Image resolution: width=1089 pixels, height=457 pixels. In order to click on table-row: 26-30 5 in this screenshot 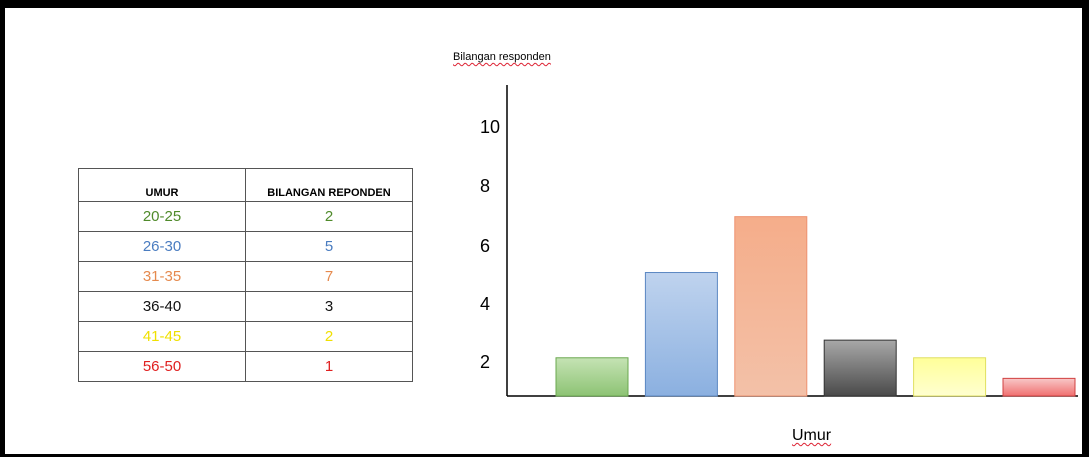, I will do `click(245, 246)`.